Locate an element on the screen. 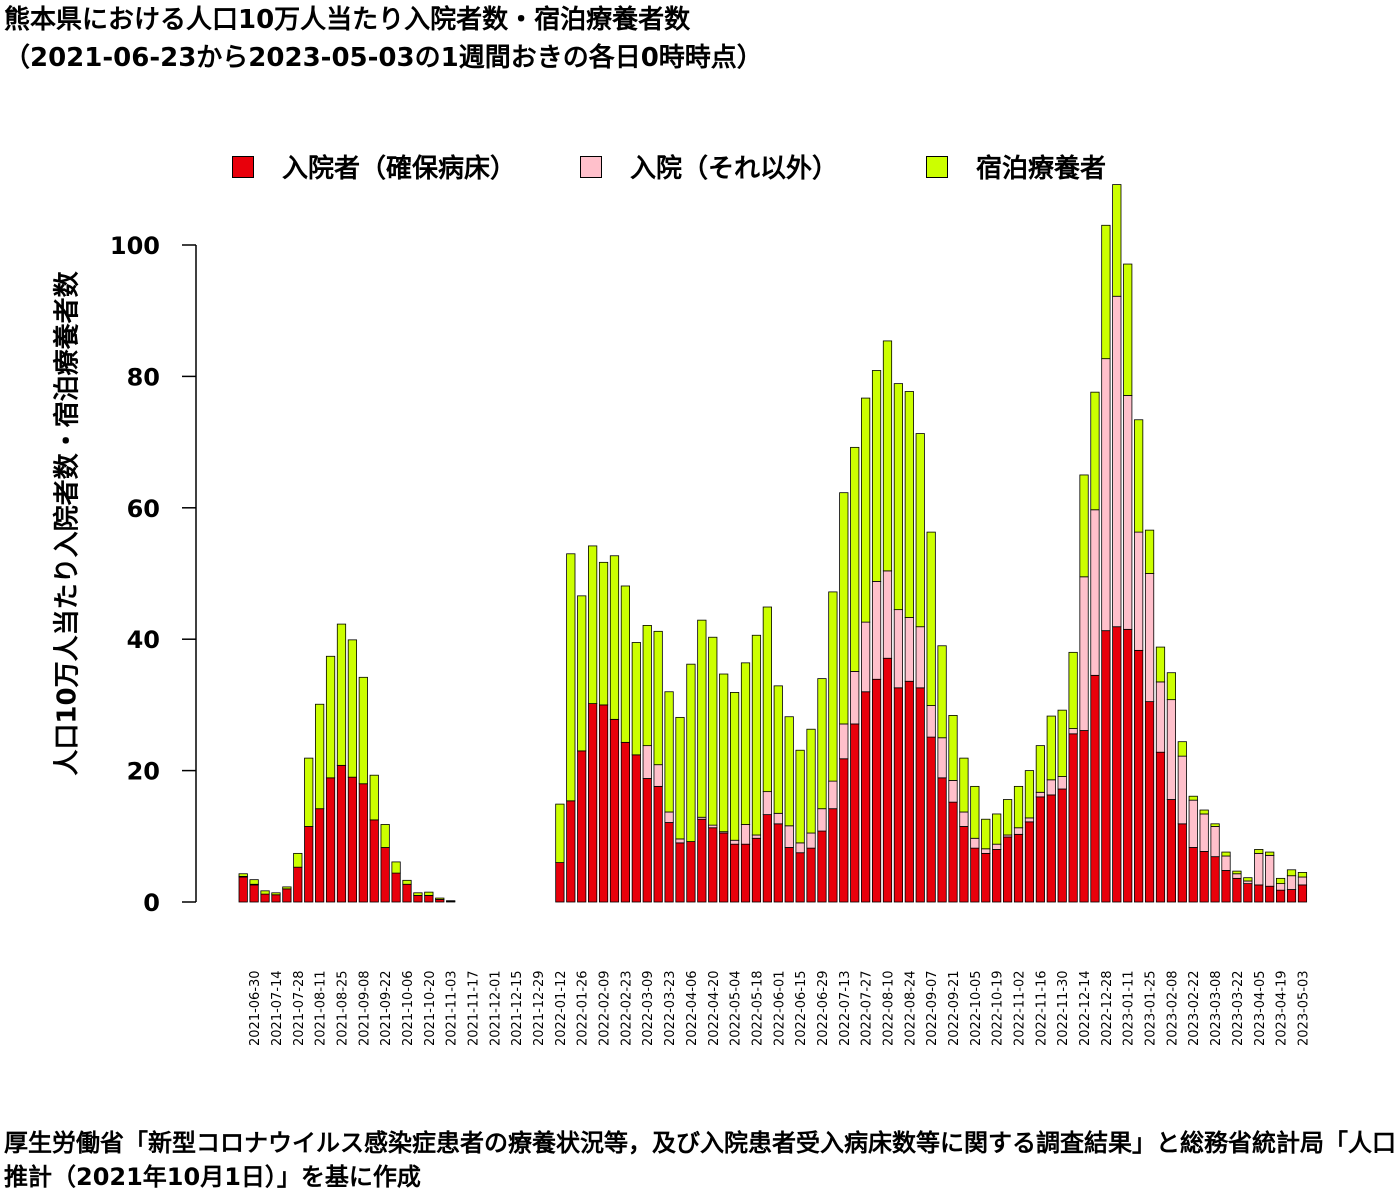 The height and width of the screenshot is (1200, 1400). x-tick-label: 2023-02-22 is located at coordinates (1194, 1008).